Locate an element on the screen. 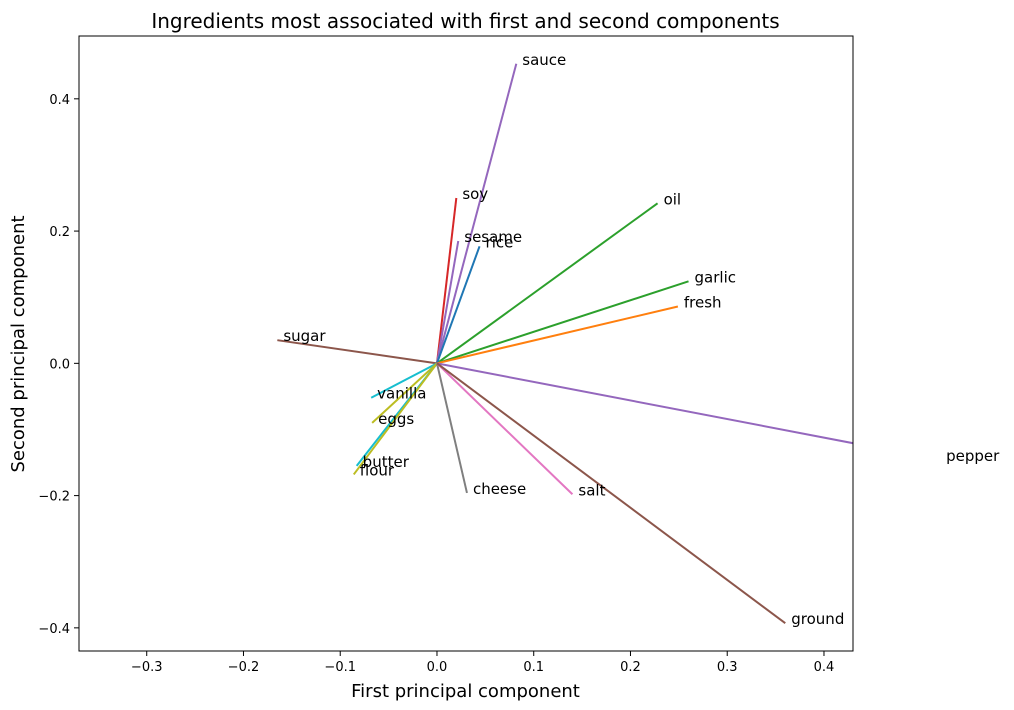 This screenshot has height=710, width=1014. vector-garlic is located at coordinates (562, 322).